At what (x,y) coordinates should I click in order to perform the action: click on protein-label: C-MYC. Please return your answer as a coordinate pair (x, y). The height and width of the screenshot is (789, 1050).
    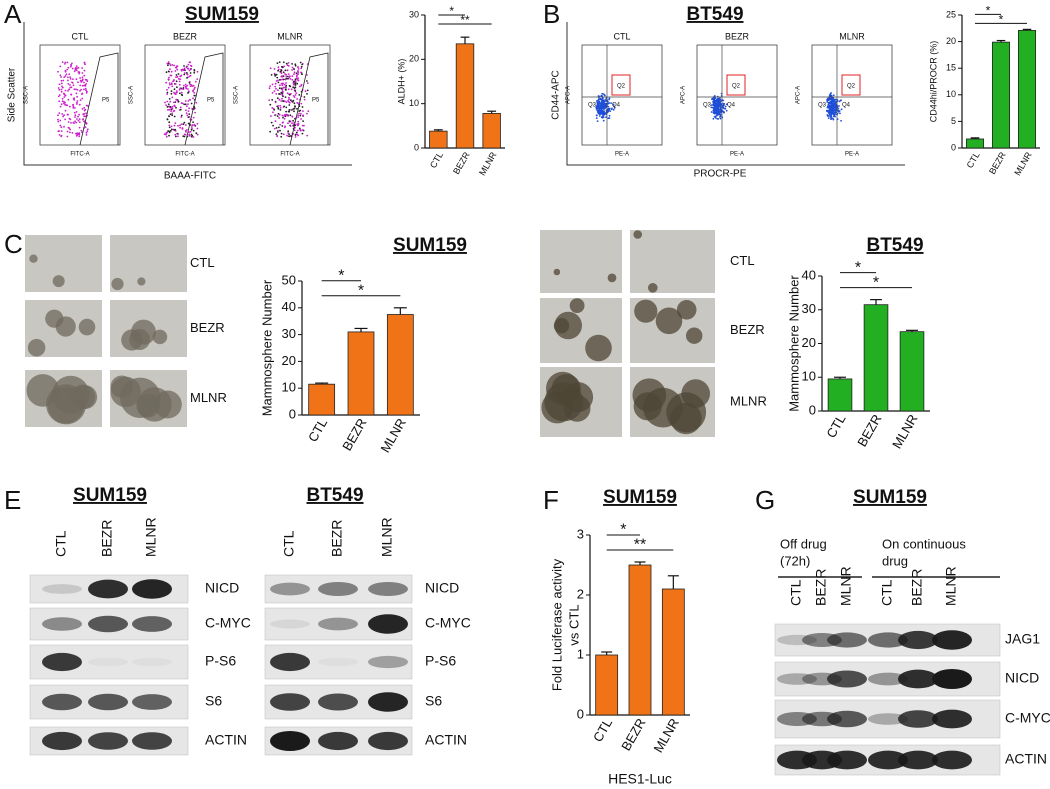
    Looking at the image, I should click on (1027, 718).